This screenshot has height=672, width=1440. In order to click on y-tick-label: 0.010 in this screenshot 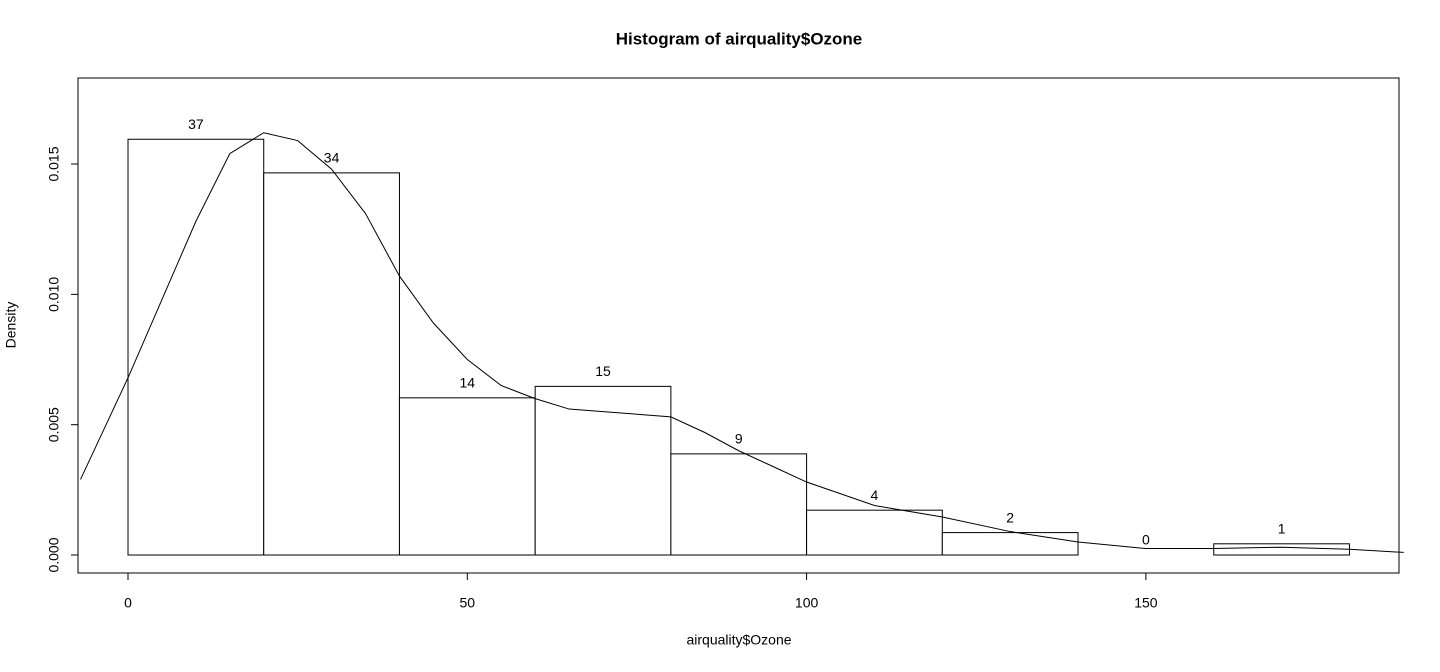, I will do `click(54, 294)`.